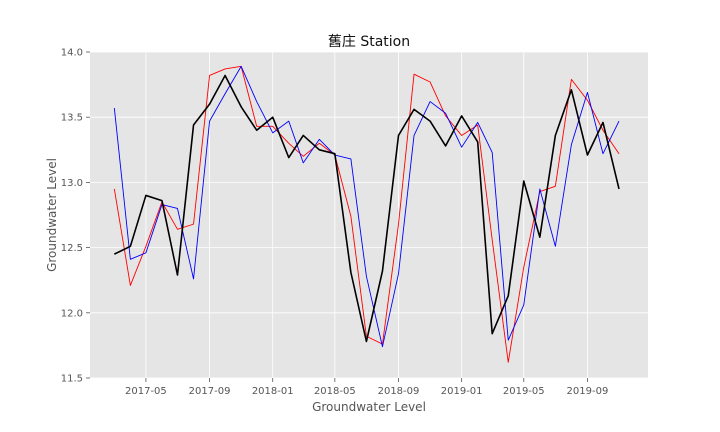 This screenshot has width=720, height=432. Describe the element at coordinates (524, 391) in the screenshot. I see `x-tick-label: 2019-05` at that location.